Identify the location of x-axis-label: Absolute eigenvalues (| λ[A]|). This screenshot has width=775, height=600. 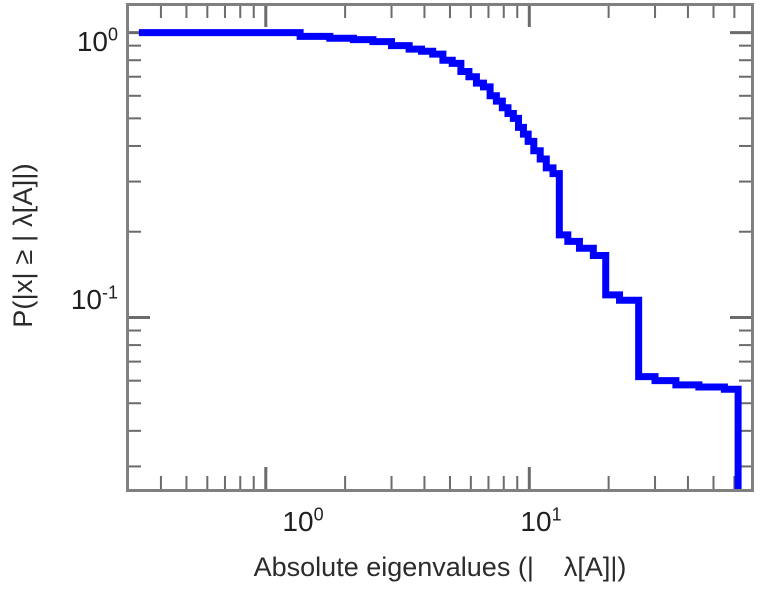
(440, 567).